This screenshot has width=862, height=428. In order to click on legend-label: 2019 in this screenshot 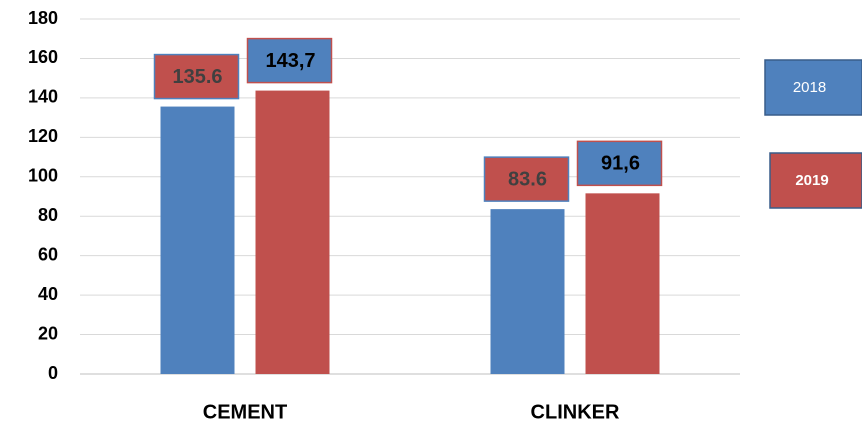, I will do `click(811, 180)`.